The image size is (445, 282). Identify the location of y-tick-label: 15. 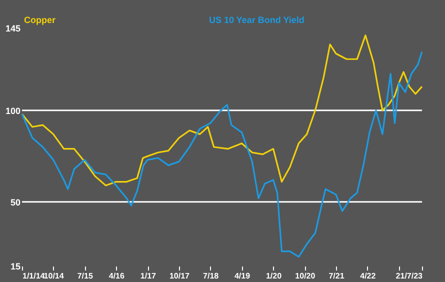
(15, 267).